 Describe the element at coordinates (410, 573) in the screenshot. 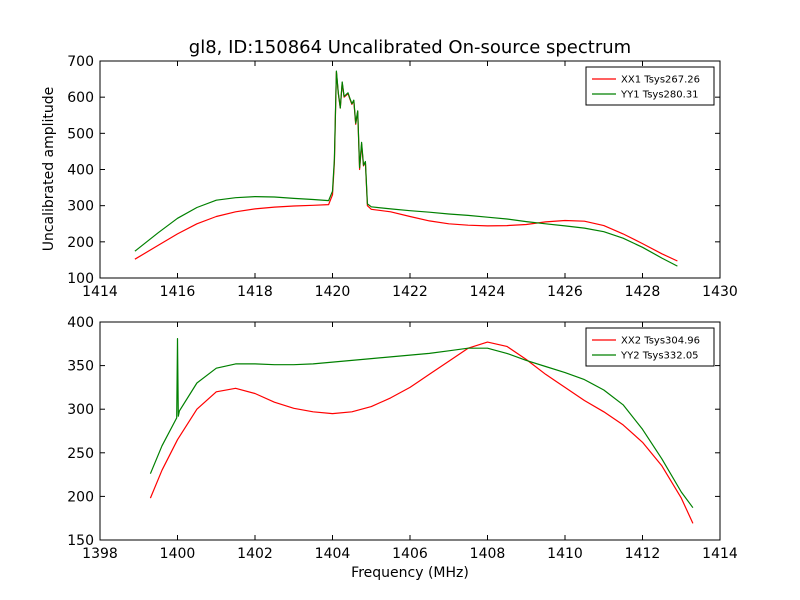

I see `x-axis-label: Frequency (MHz)` at that location.